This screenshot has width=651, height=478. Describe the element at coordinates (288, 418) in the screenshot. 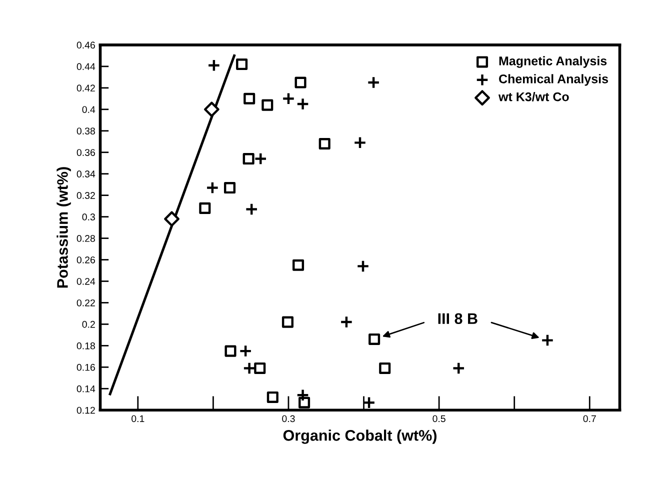

I see `x-tick-label: 0.3` at that location.